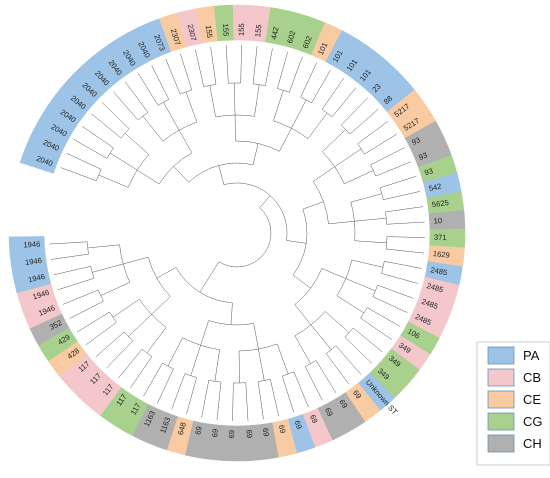 The width and height of the screenshot is (550, 478). What do you see at coordinates (291, 37) in the screenshot?
I see `ring-segment-label: 602` at bounding box center [291, 37].